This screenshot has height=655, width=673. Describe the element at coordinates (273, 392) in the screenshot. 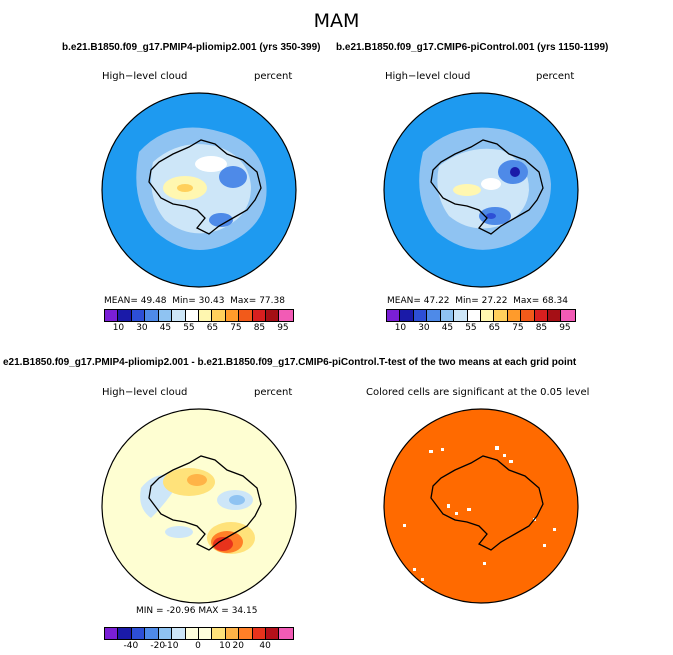

I see `units-label-bottom-left: percent` at that location.